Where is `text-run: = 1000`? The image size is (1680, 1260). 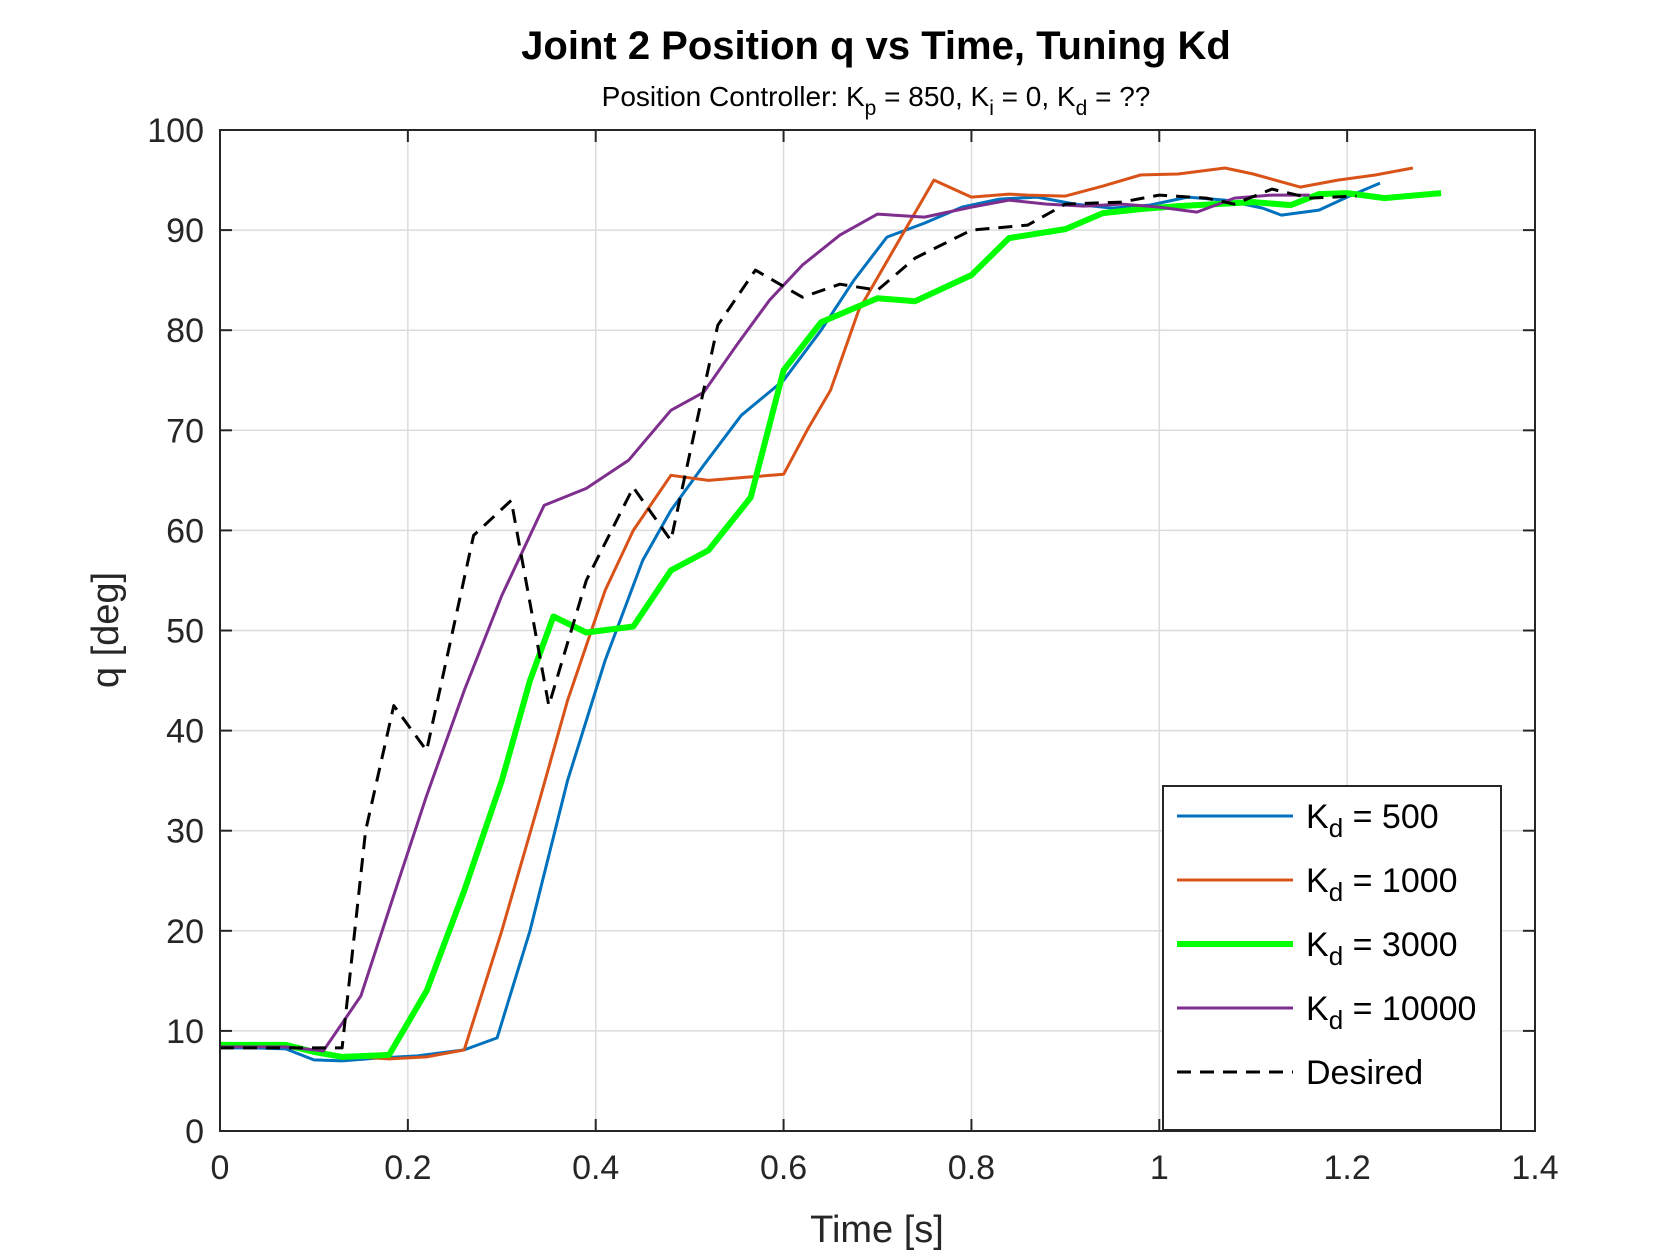 text-run: = 1000 is located at coordinates (1400, 881).